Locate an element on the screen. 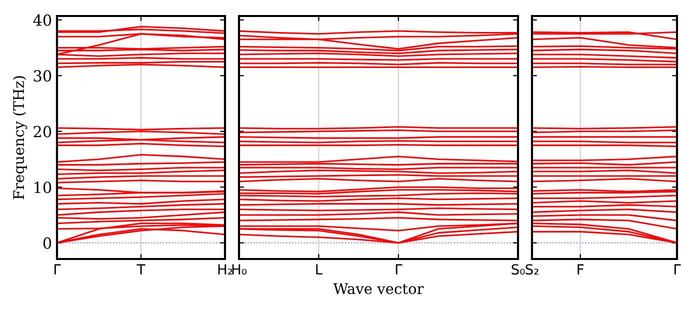 Image resolution: width=697 pixels, height=310 pixels. x-tick-label: F is located at coordinates (581, 269).